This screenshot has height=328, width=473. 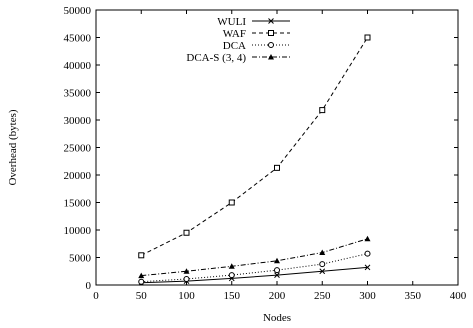 I want to click on legend-label: DCA-S (3, 4), so click(x=216, y=58).